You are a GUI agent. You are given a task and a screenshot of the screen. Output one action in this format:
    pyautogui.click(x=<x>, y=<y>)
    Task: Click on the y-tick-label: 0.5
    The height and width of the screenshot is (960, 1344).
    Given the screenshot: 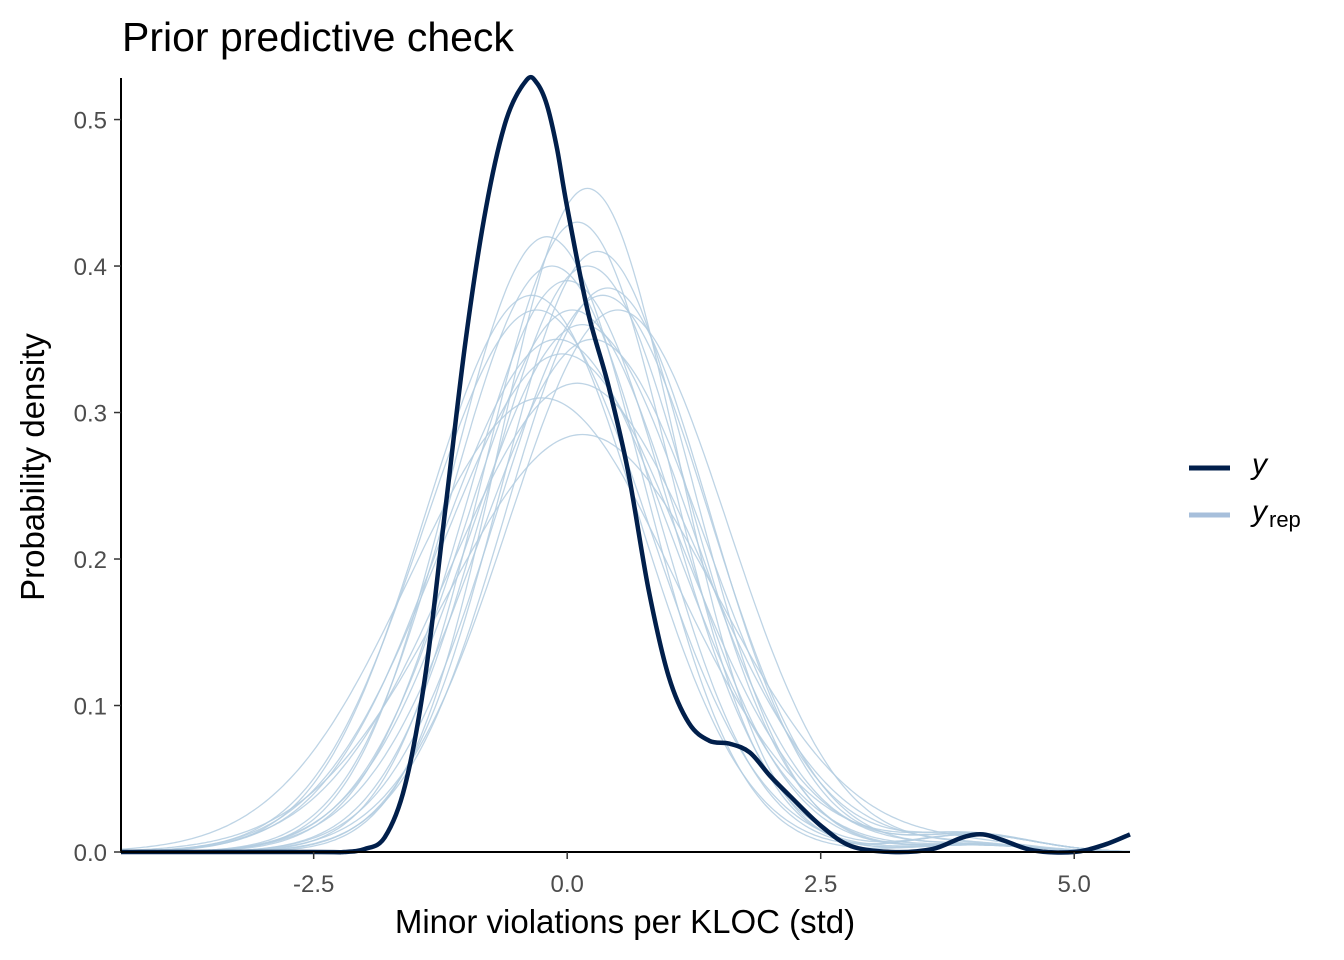 What is the action you would take?
    pyautogui.click(x=90, y=121)
    